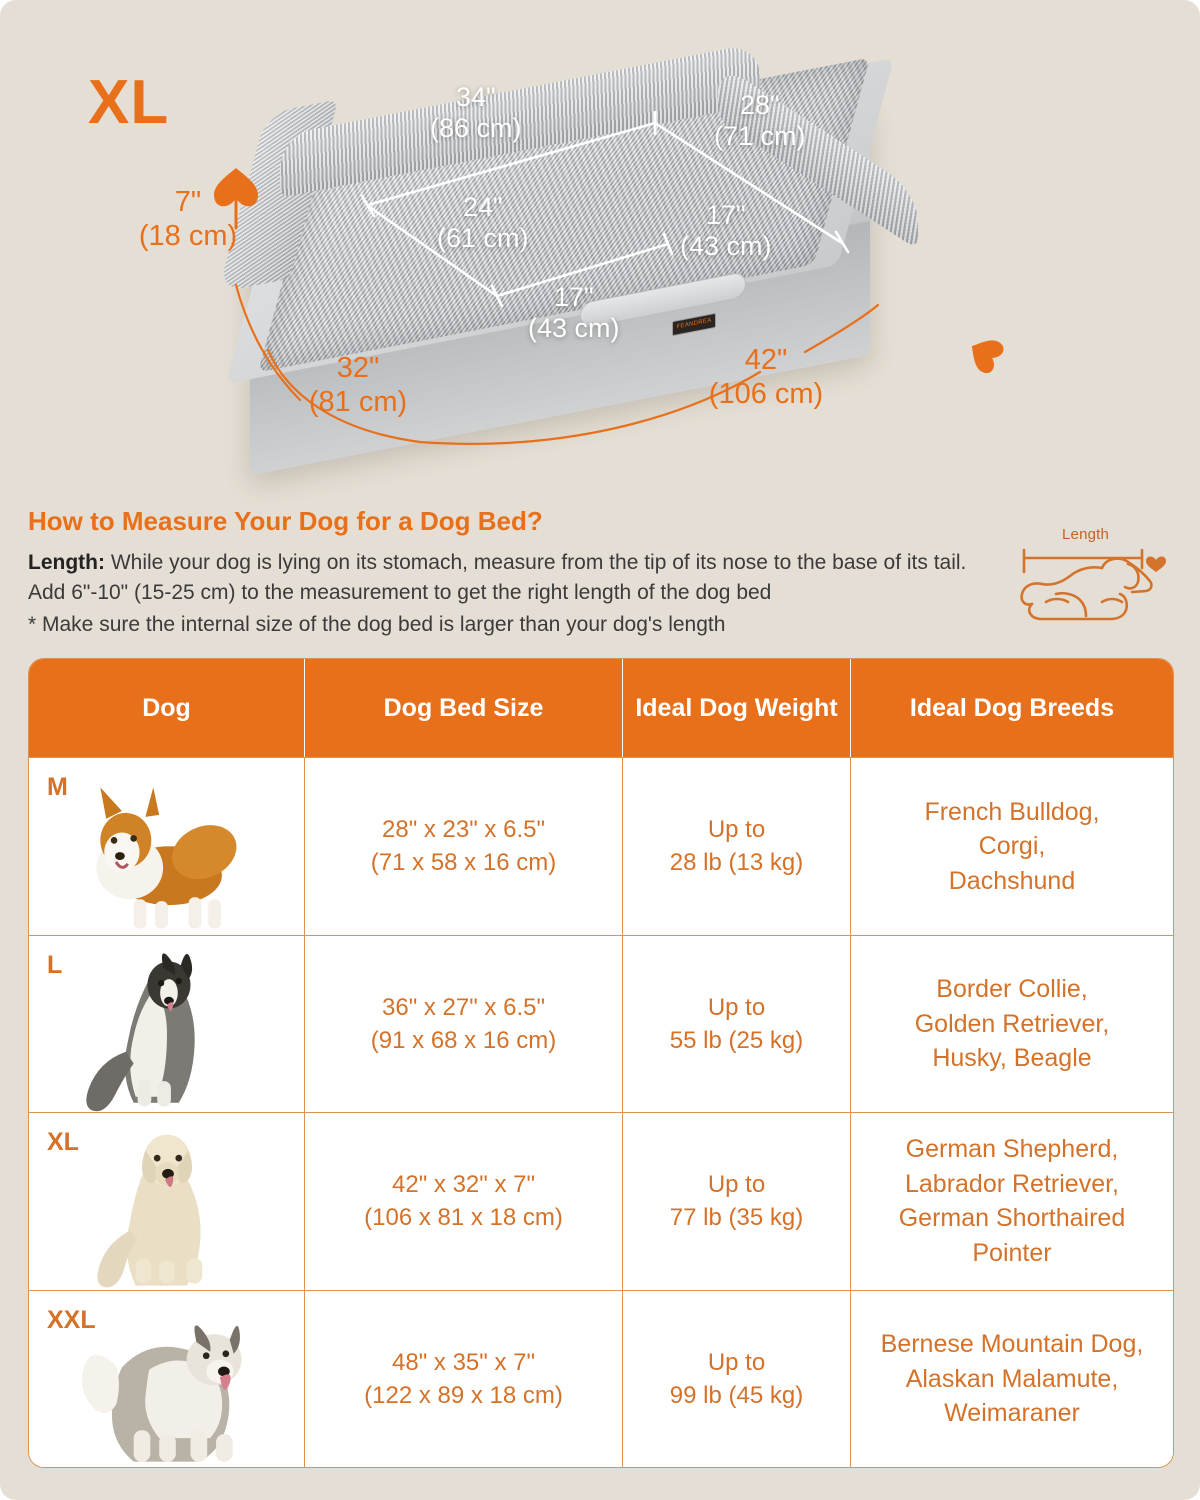 This screenshot has height=1500, width=1200. I want to click on dog-cell: XL, so click(167, 1201).